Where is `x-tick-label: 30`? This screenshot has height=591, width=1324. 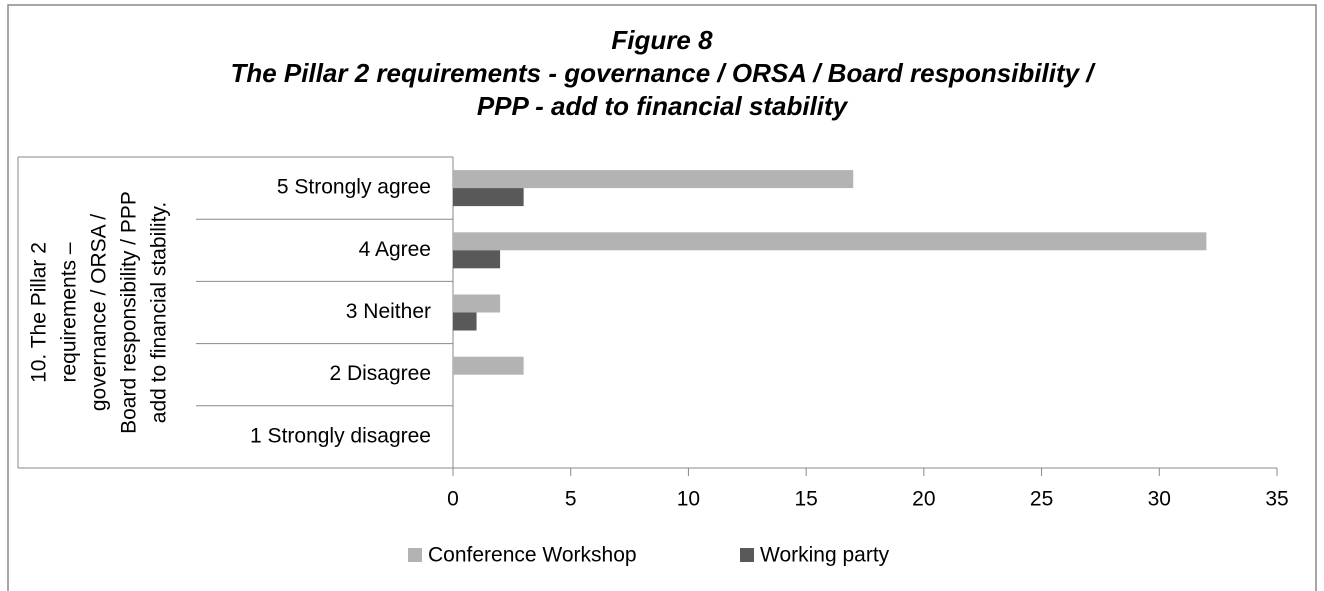
x-tick-label: 30 is located at coordinates (1159, 499).